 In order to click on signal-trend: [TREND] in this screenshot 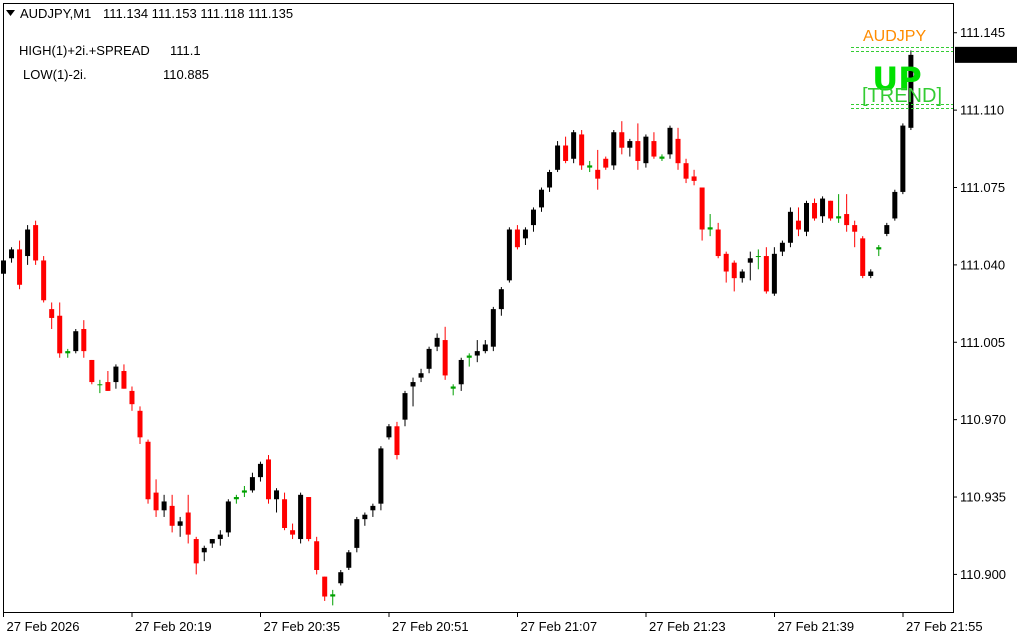, I will do `click(902, 96)`.